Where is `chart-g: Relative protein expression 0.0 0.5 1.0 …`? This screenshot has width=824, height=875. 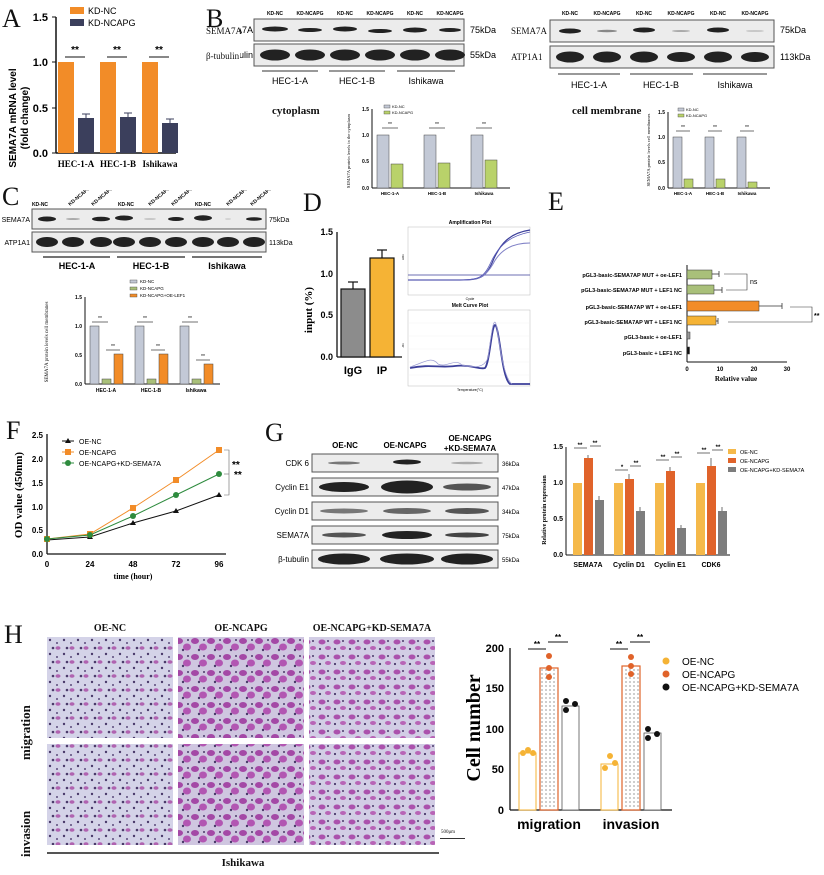
chart-g: Relative protein expression 0.0 0.5 1.0 … is located at coordinates (673, 505).